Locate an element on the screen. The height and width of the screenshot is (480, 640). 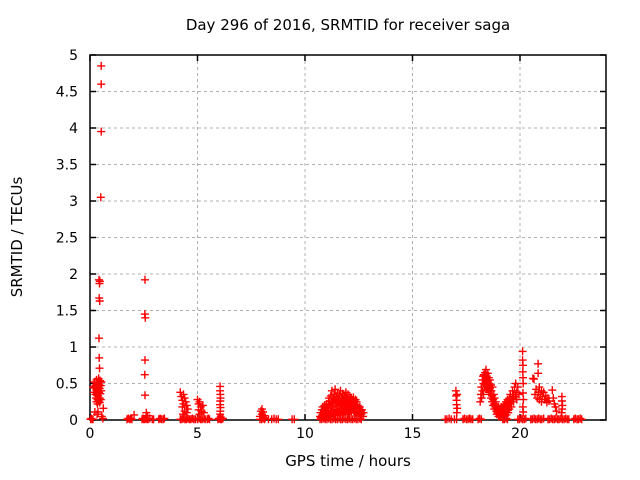
y-axis-label: SRMTID / TECUs is located at coordinates (17, 237).